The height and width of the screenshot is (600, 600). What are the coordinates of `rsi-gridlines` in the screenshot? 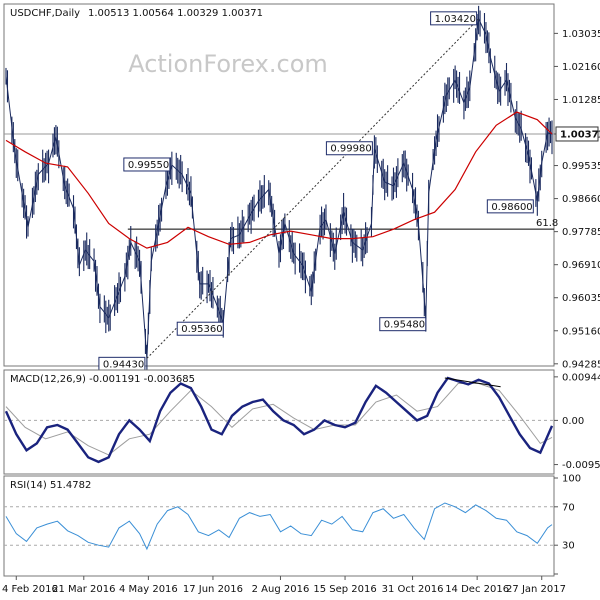 It's located at (279, 526).